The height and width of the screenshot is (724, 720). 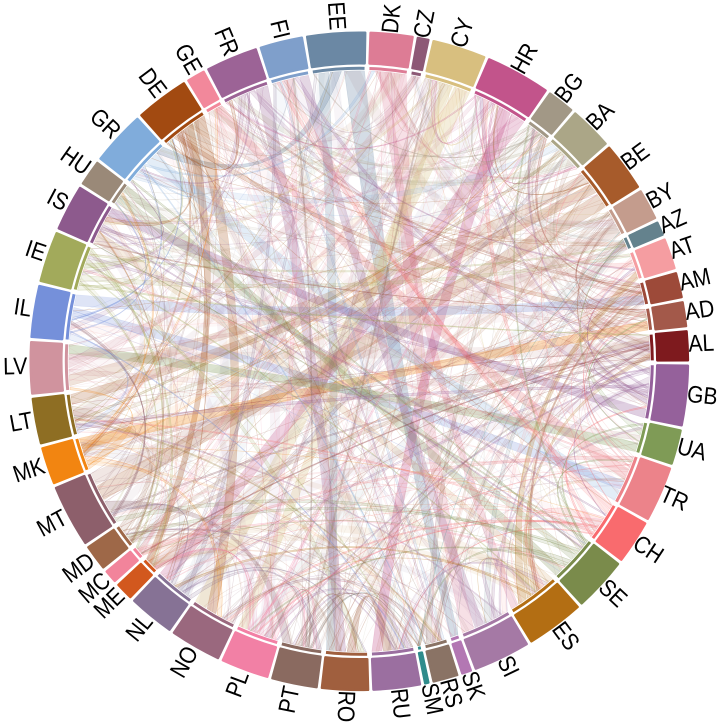 What do you see at coordinates (425, 24) in the screenshot?
I see `svg-text: CZ` at bounding box center [425, 24].